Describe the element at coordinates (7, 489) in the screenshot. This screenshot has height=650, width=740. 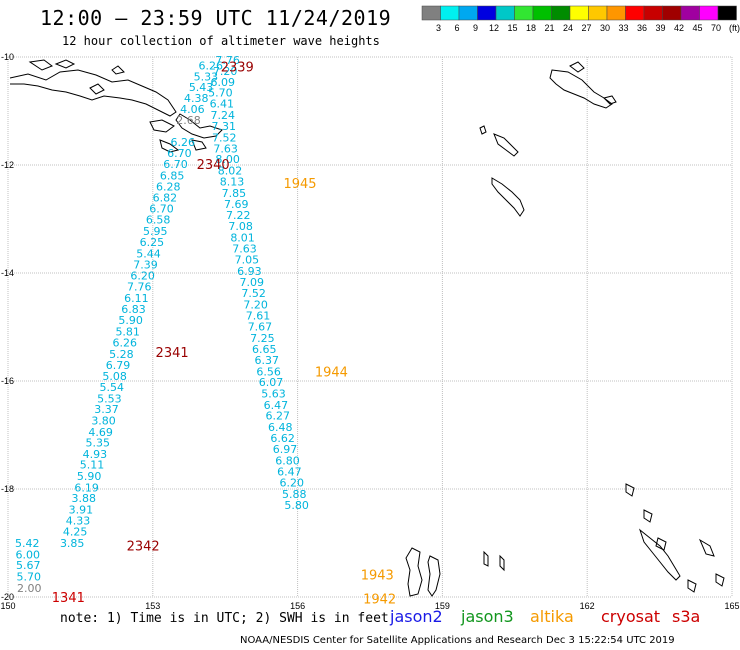
I see `lat-tick-label: -18` at that location.